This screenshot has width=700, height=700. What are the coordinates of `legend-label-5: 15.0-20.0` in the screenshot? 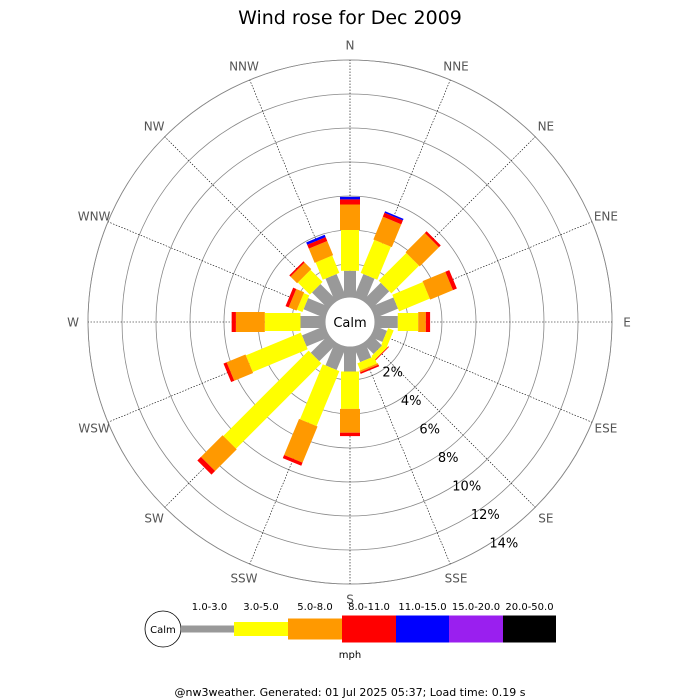 It's located at (476, 607).